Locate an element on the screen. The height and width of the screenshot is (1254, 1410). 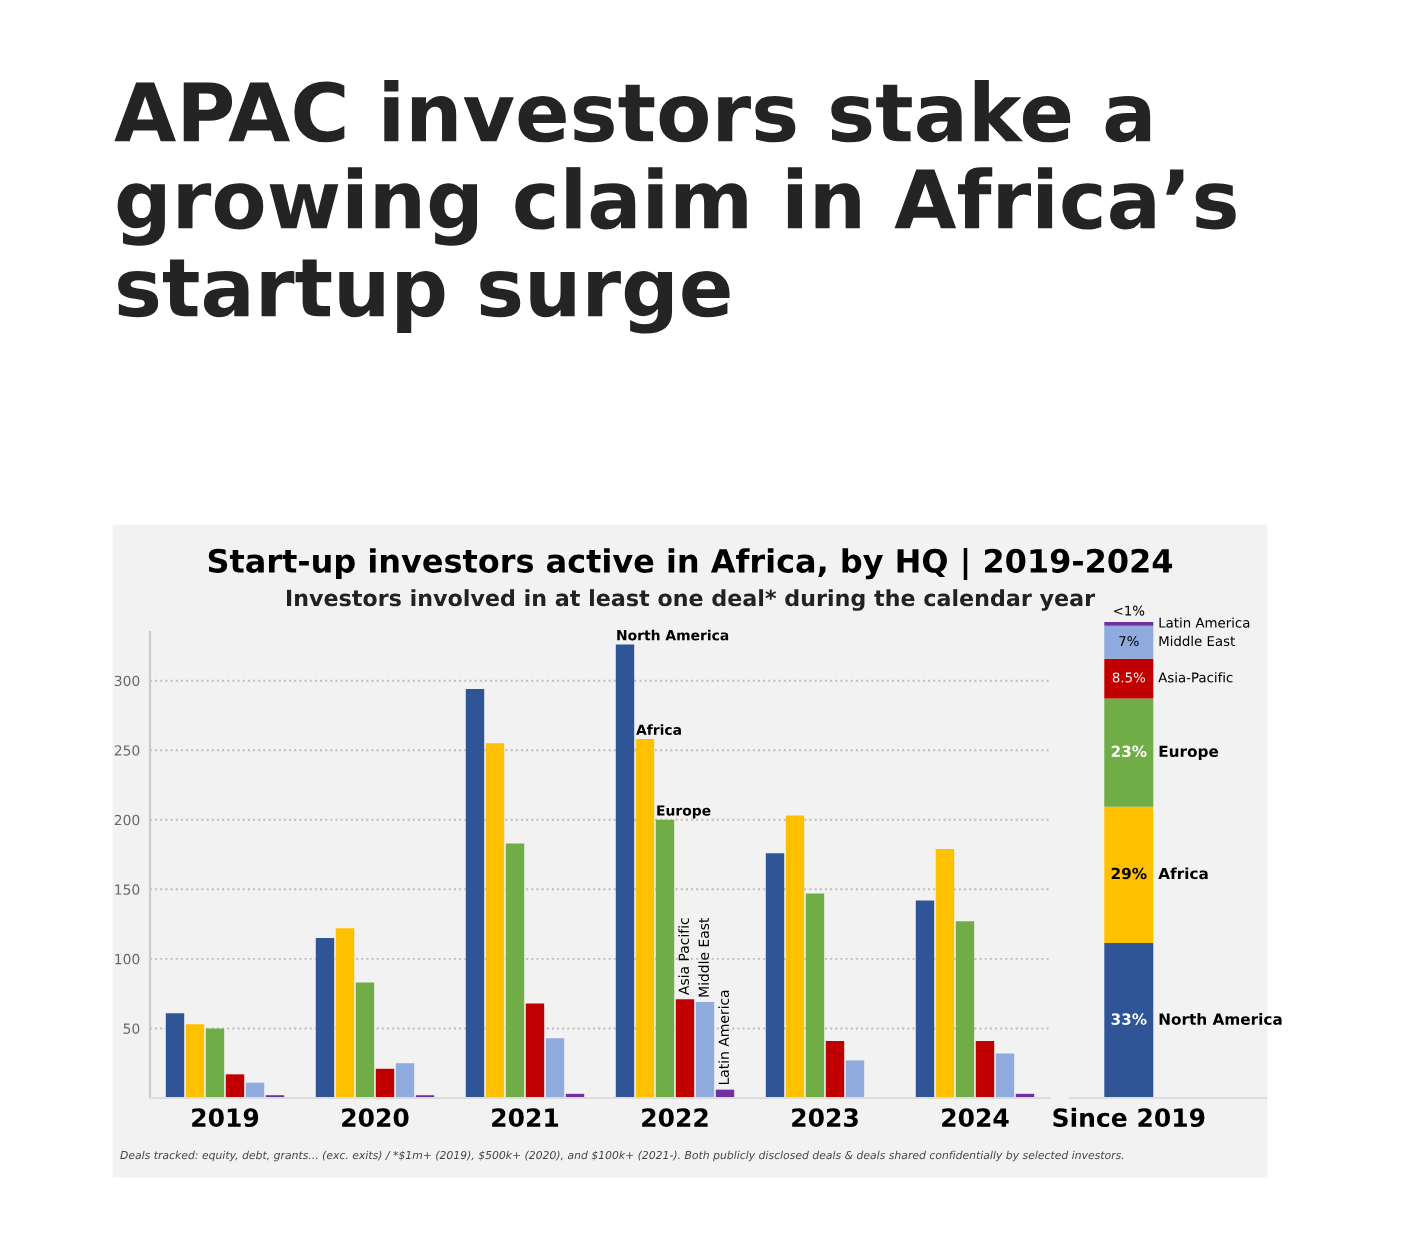
x-tick-label: 2020 is located at coordinates (375, 1118).